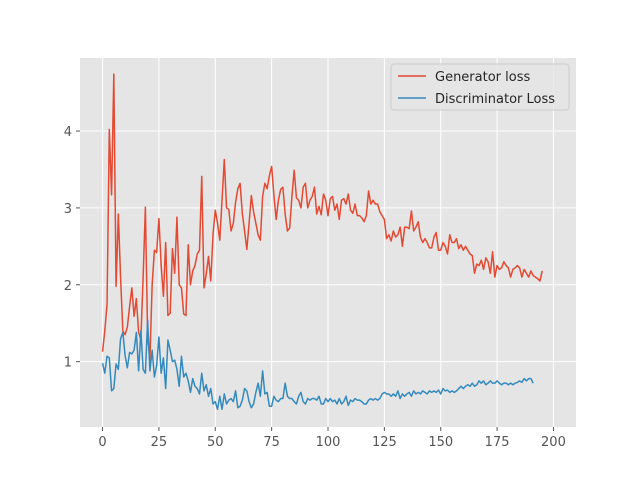  I want to click on legend: Generator loss Discriminator Loss, so click(480, 87).